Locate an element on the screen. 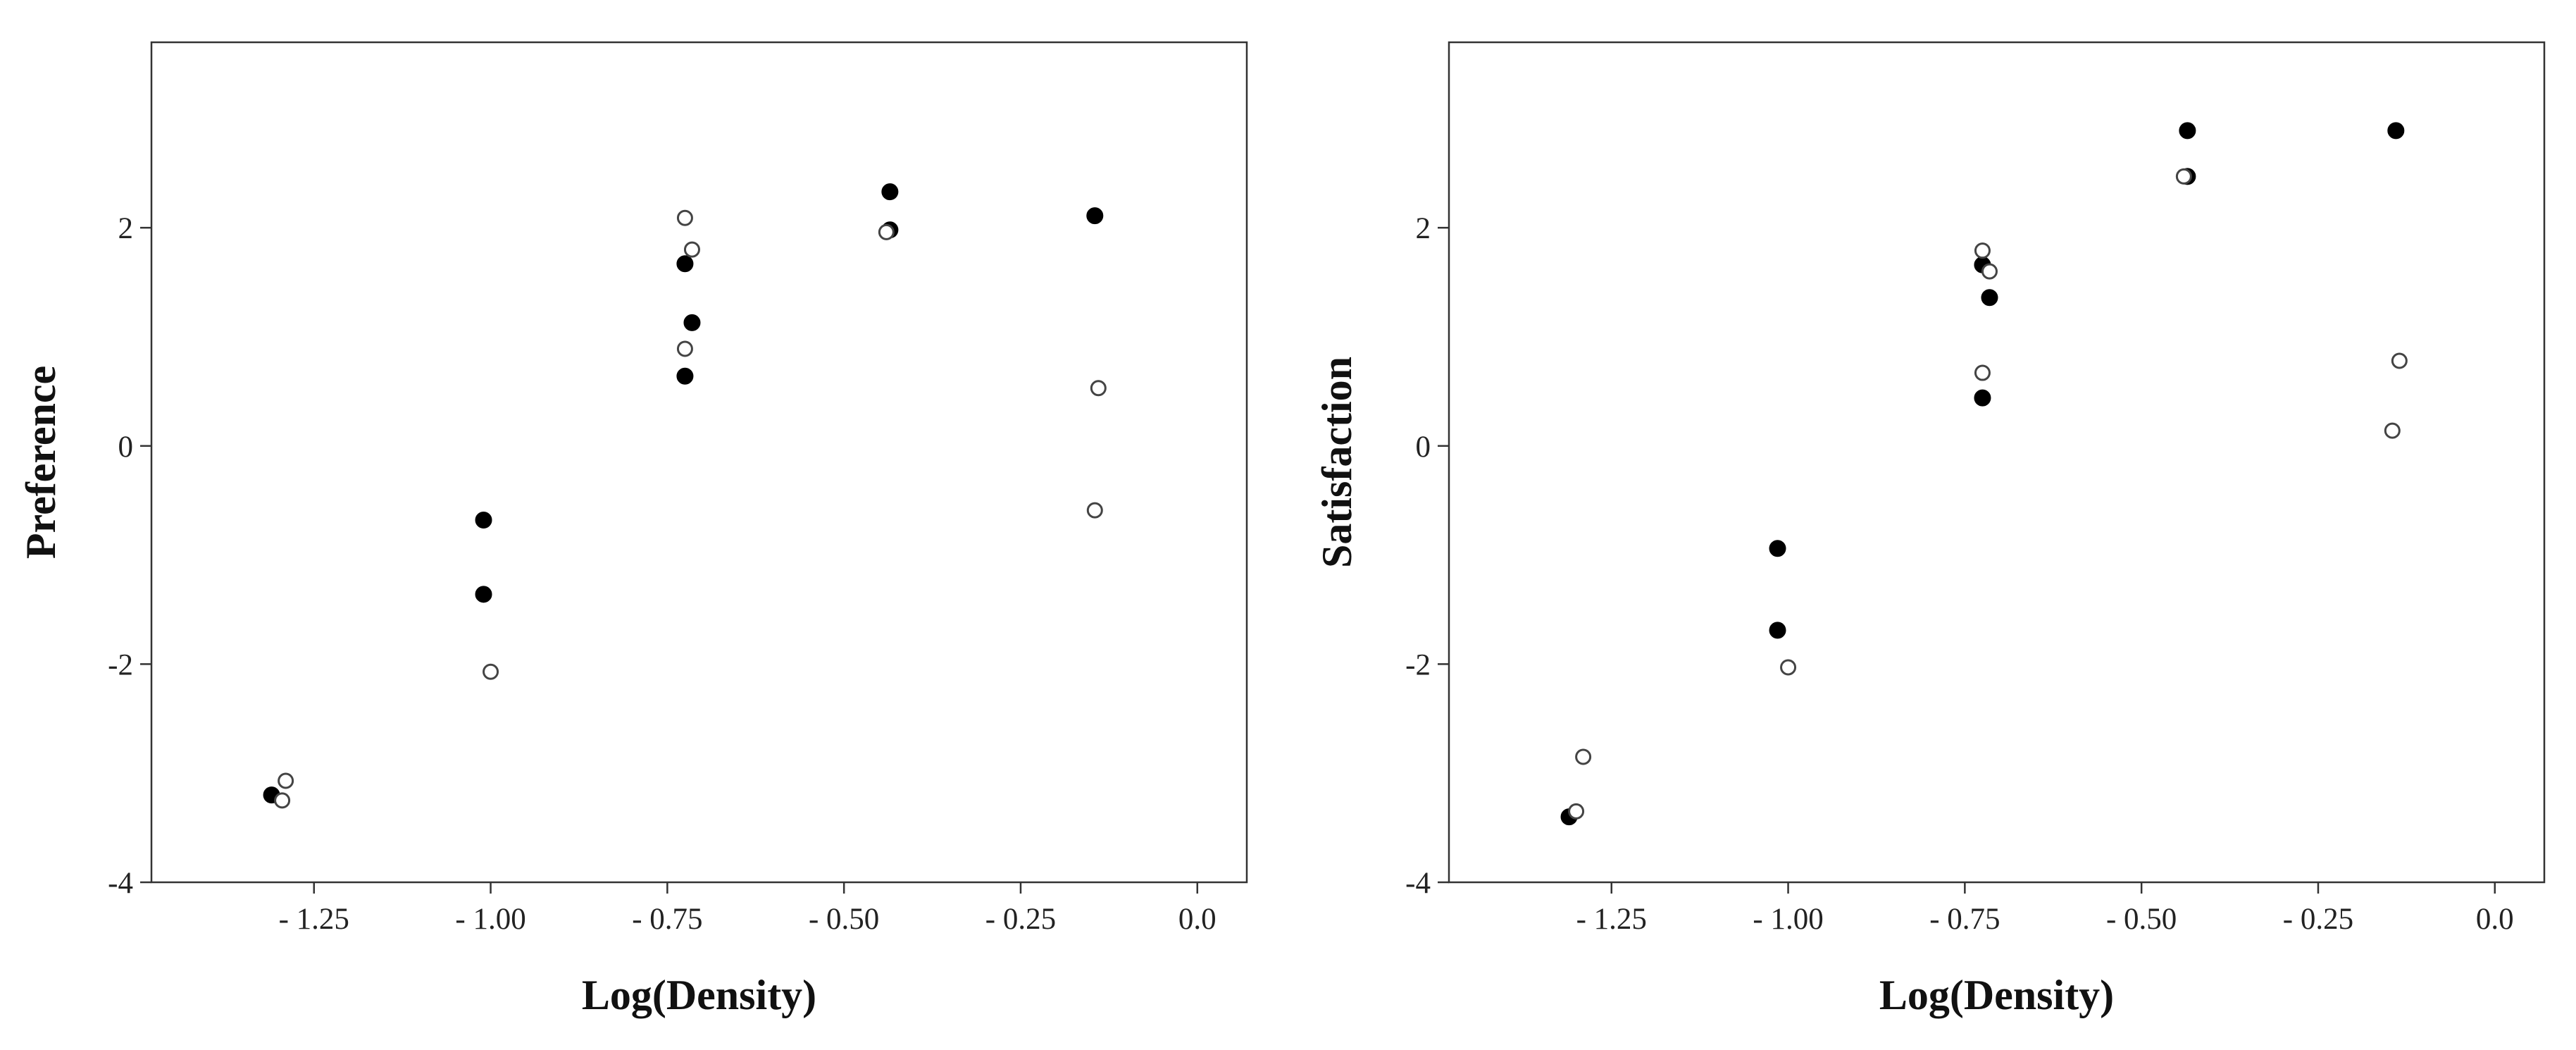 The image size is (2576, 1050). y-axis-label: Preference is located at coordinates (41, 462).